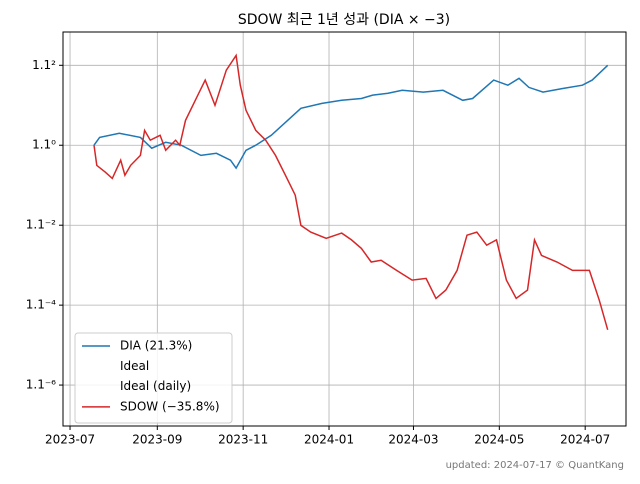 This screenshot has width=640, height=484. I want to click on y-tick-label: 1.1², so click(44, 65).